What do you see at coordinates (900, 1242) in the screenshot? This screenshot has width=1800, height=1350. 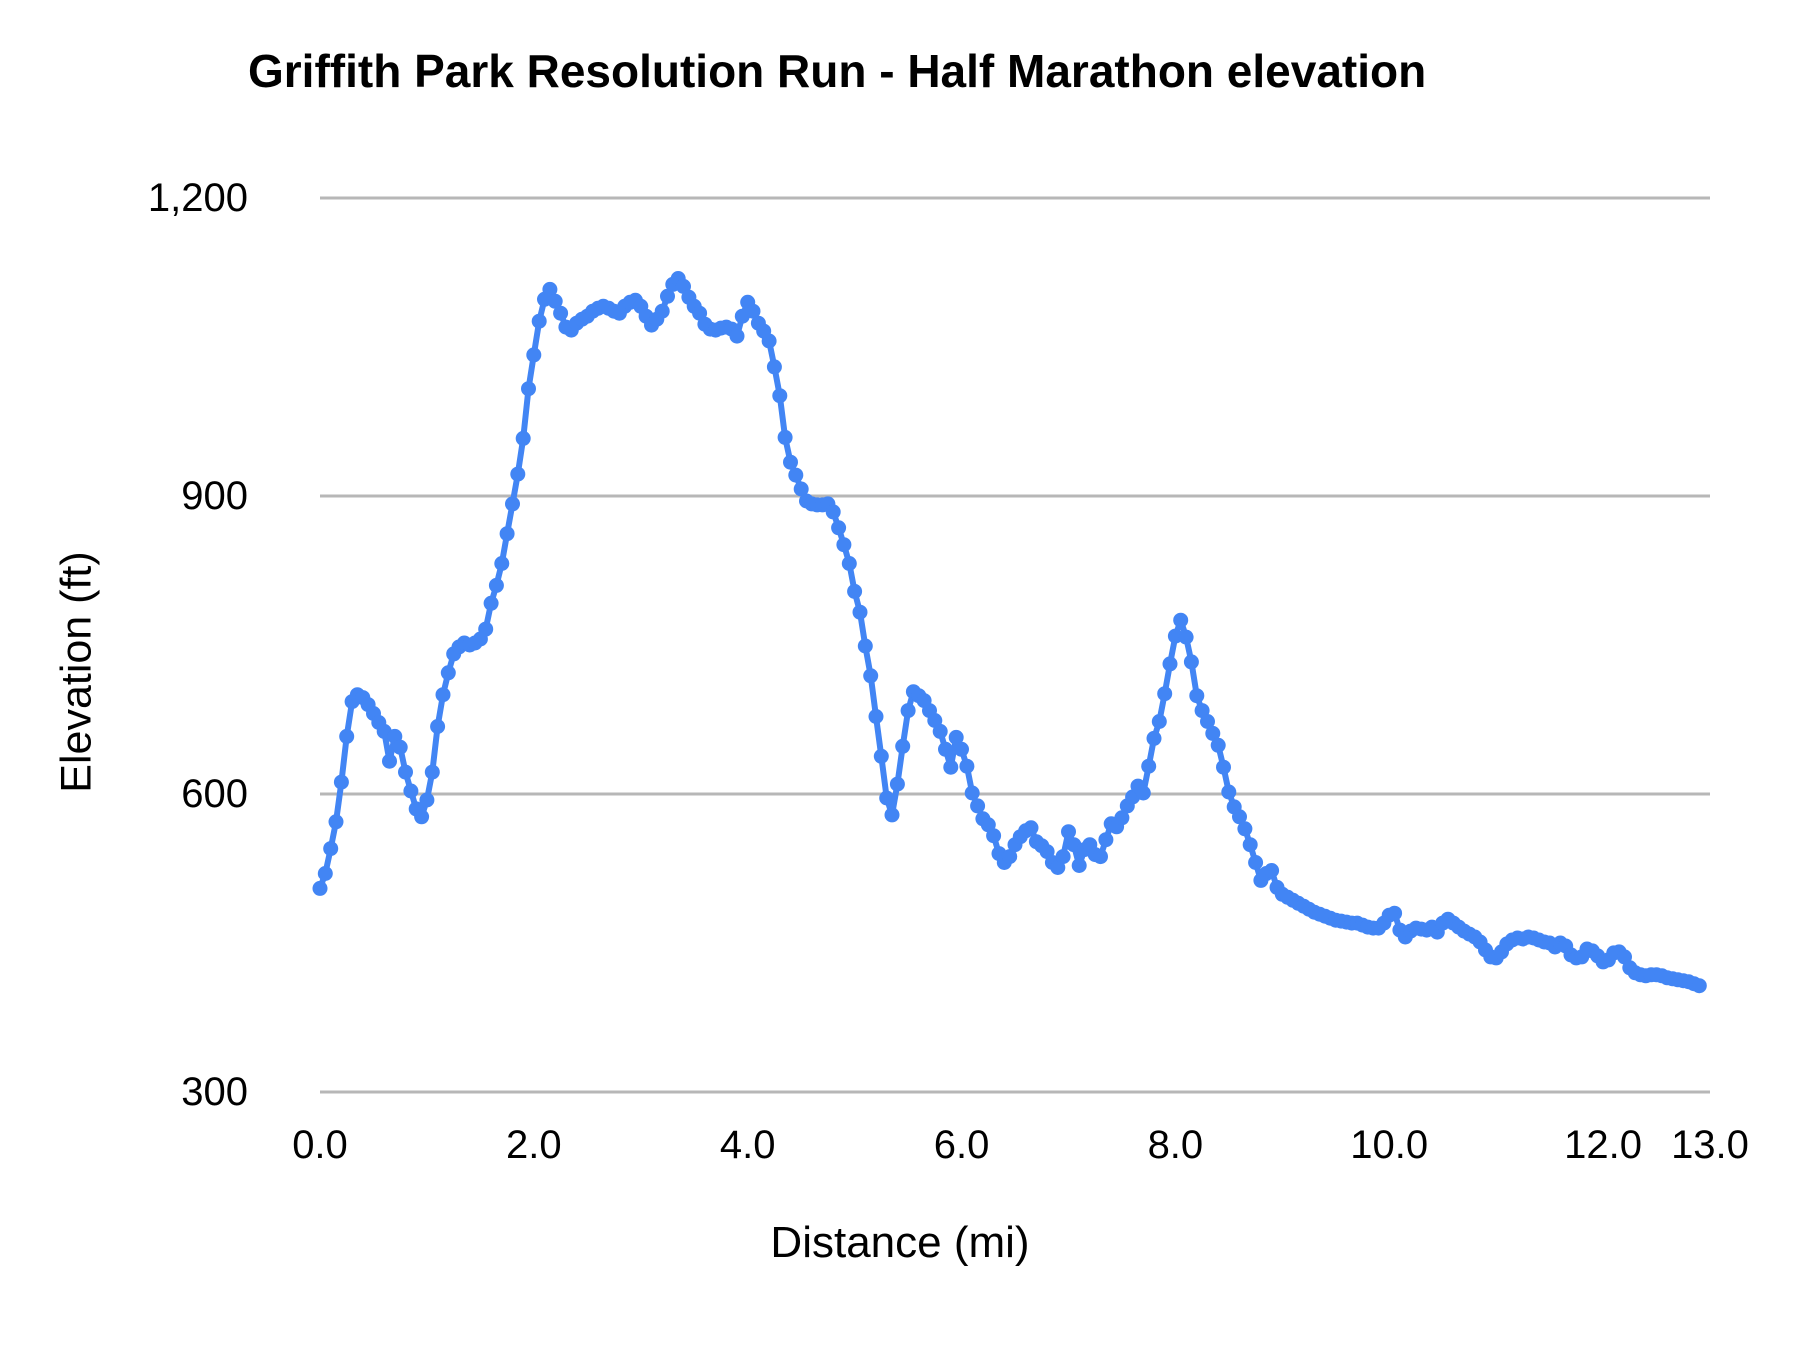 I see `x-axis-title: Distance (mi)` at bounding box center [900, 1242].